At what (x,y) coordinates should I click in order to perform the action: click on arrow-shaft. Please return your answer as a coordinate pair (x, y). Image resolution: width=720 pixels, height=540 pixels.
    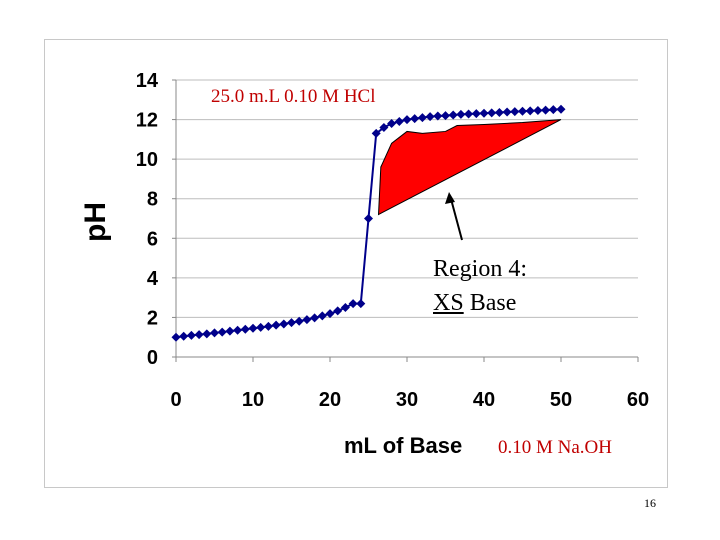
    Looking at the image, I should click on (456, 219).